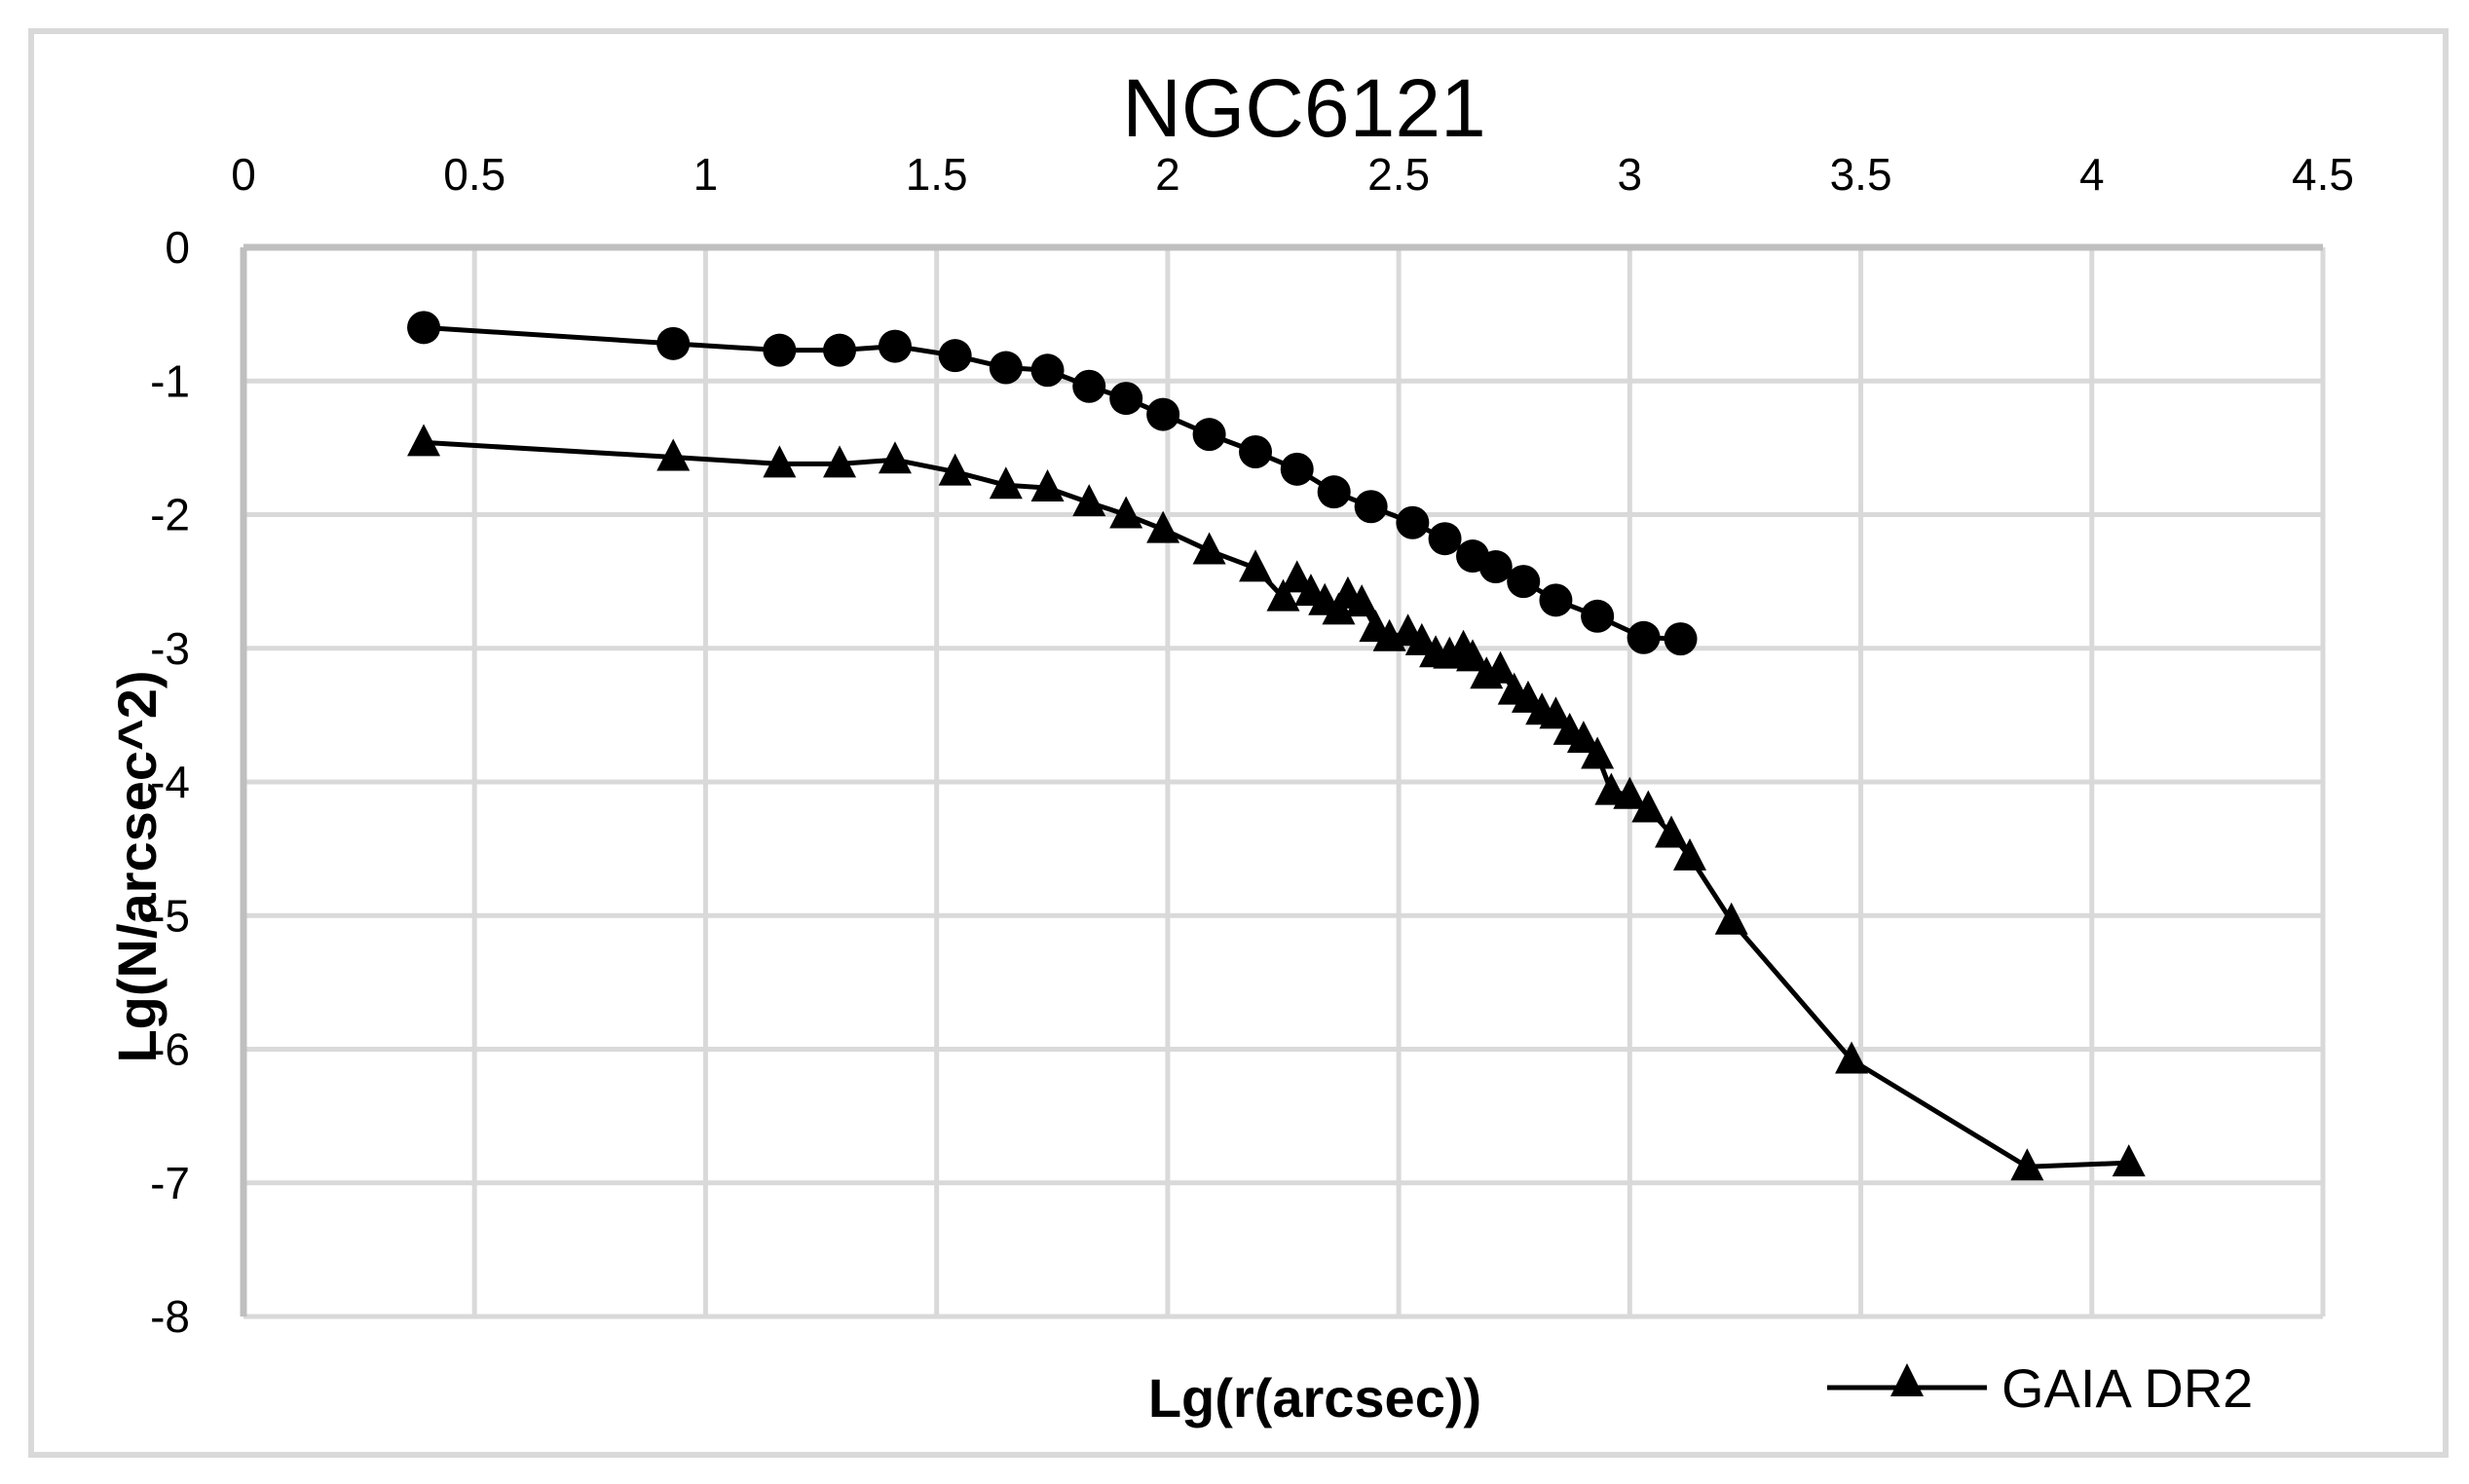 The height and width of the screenshot is (1484, 2469). Describe the element at coordinates (170, 1049) in the screenshot. I see `y-tick-label: -6` at that location.